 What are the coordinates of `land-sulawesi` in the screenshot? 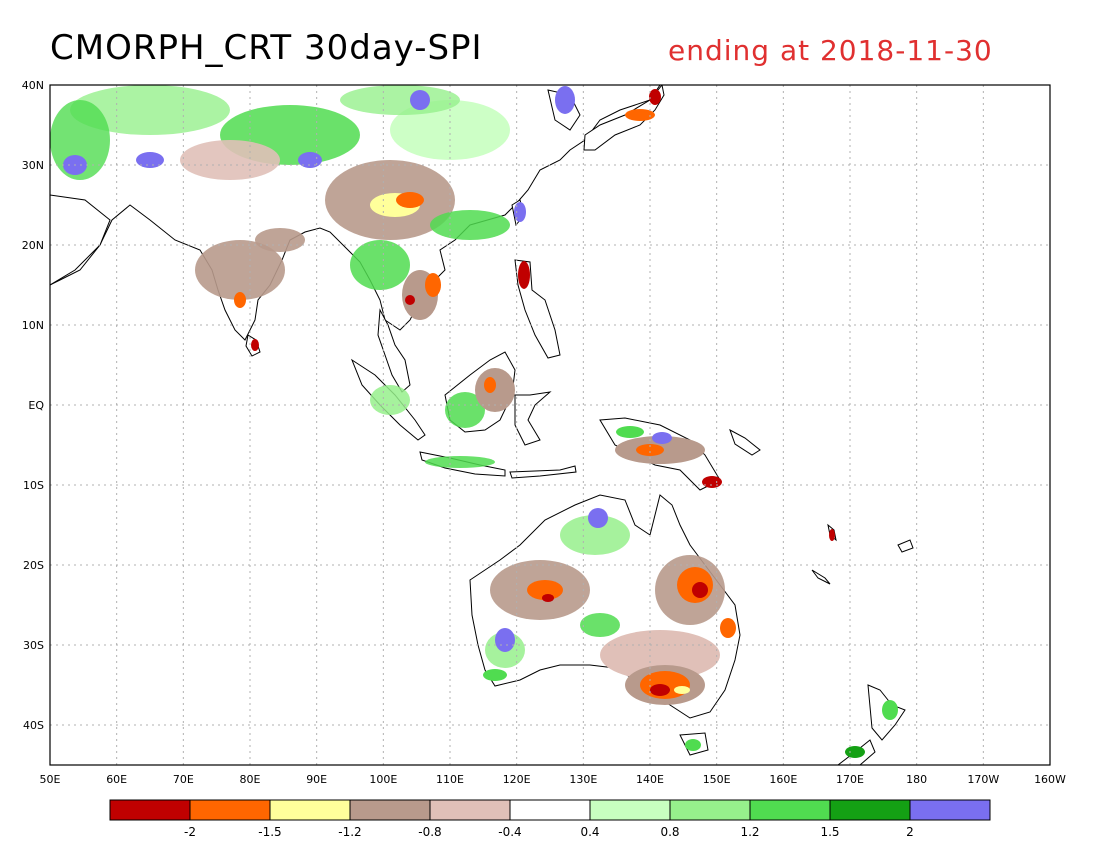 It's located at (533, 418).